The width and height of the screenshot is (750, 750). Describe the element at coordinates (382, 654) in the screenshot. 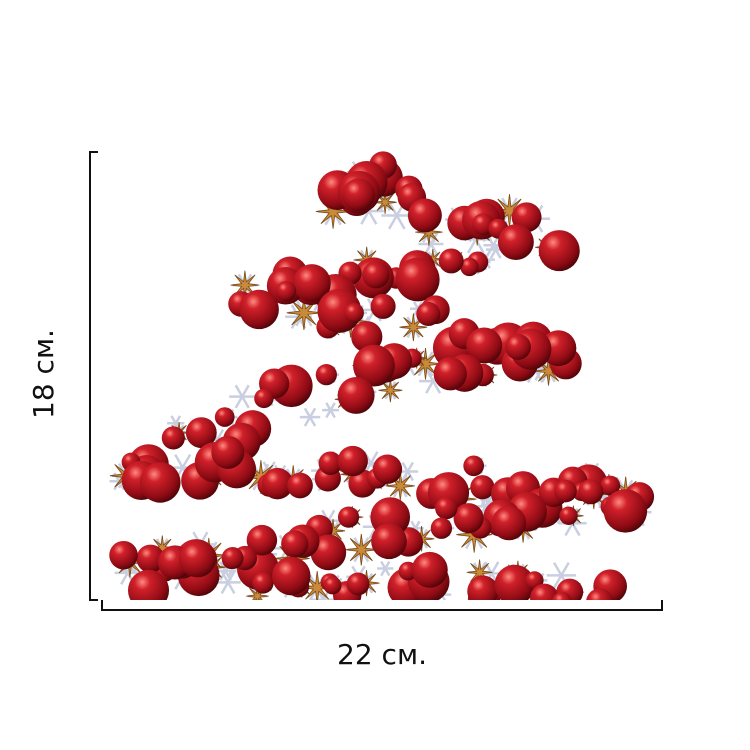

I see `width-label: 22 см.` at that location.